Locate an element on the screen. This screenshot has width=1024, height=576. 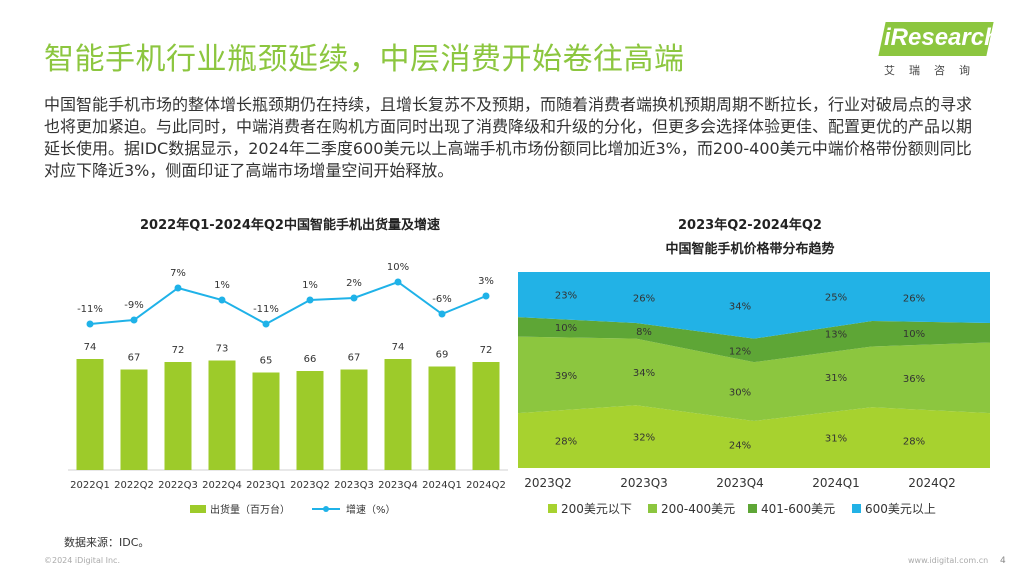
chart1-title: 2022年Q1-2024年Q2中国智能手机出货量及增速 is located at coordinates (290, 225).